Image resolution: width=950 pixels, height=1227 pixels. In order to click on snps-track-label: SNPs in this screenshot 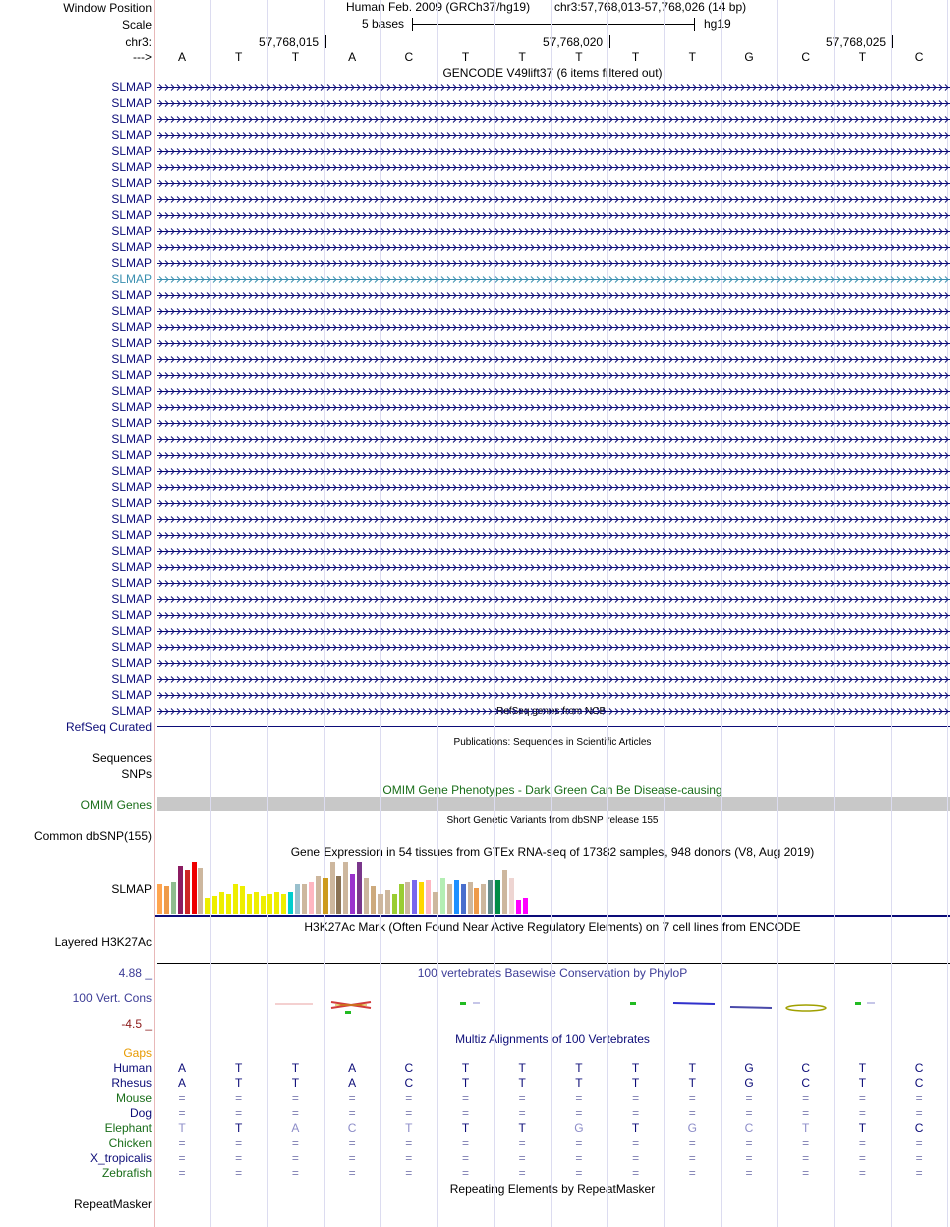, I will do `click(136, 774)`.